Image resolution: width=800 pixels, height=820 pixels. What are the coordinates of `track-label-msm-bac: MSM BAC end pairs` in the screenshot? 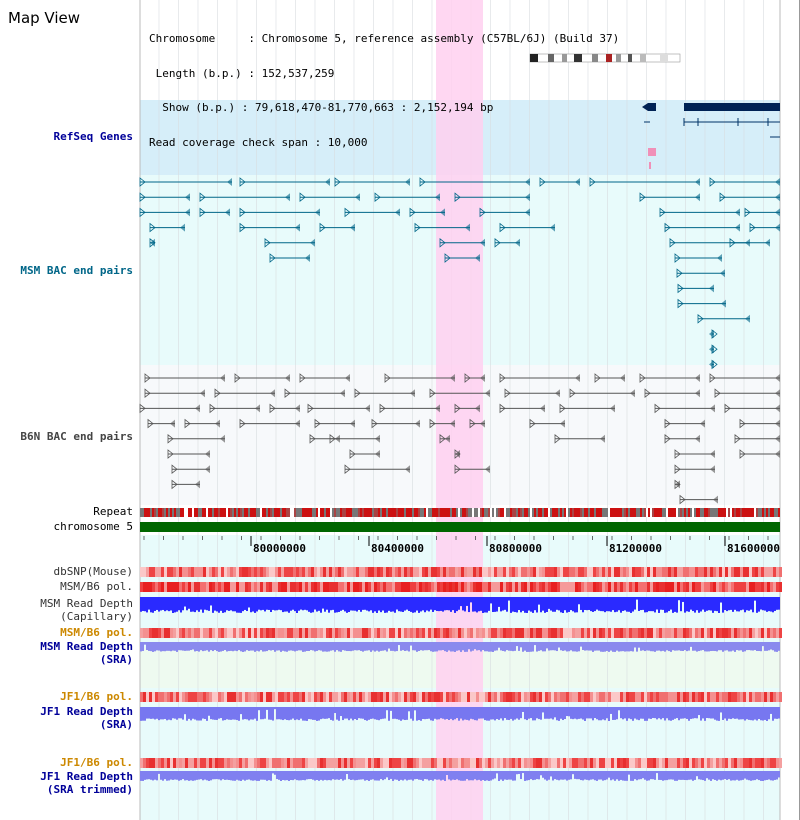 It's located at (76, 270).